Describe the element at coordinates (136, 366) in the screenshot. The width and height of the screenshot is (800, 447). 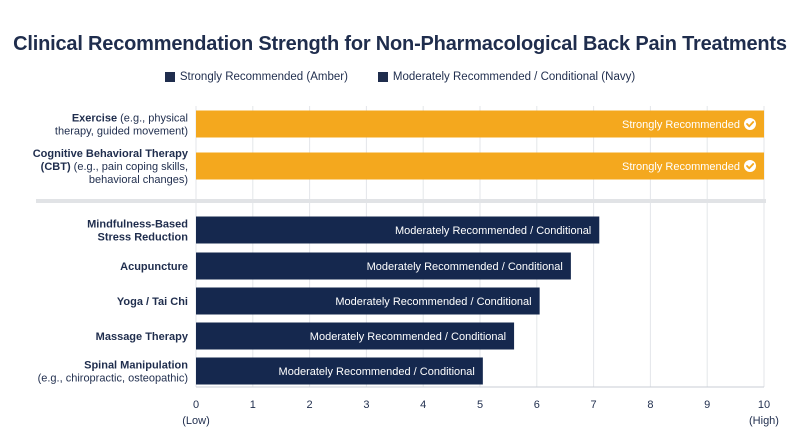
I see `category-label-line: Spinal Manipulation` at that location.